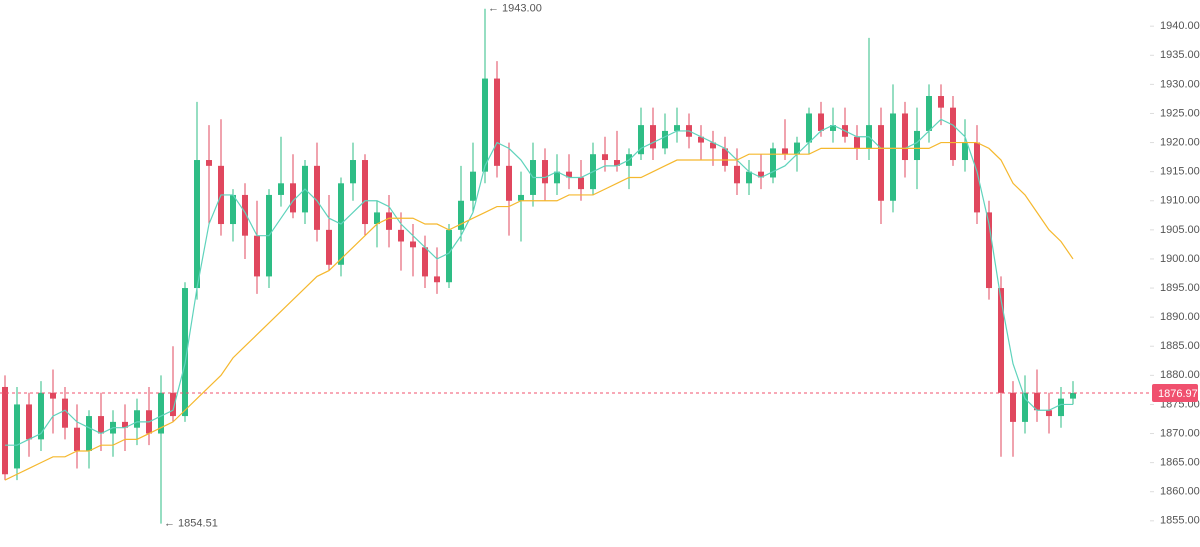 This screenshot has width=1200, height=547. I want to click on y-tick-label: 1890.00, so click(1180, 317).